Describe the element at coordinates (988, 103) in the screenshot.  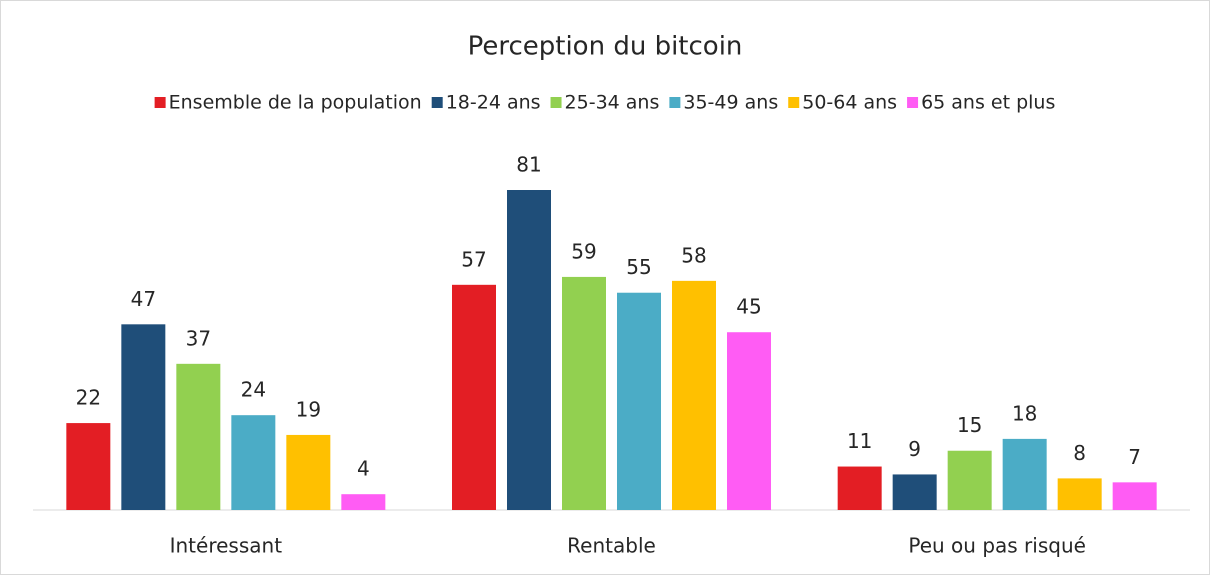
I see `legend-label: 65 ans et plus` at that location.